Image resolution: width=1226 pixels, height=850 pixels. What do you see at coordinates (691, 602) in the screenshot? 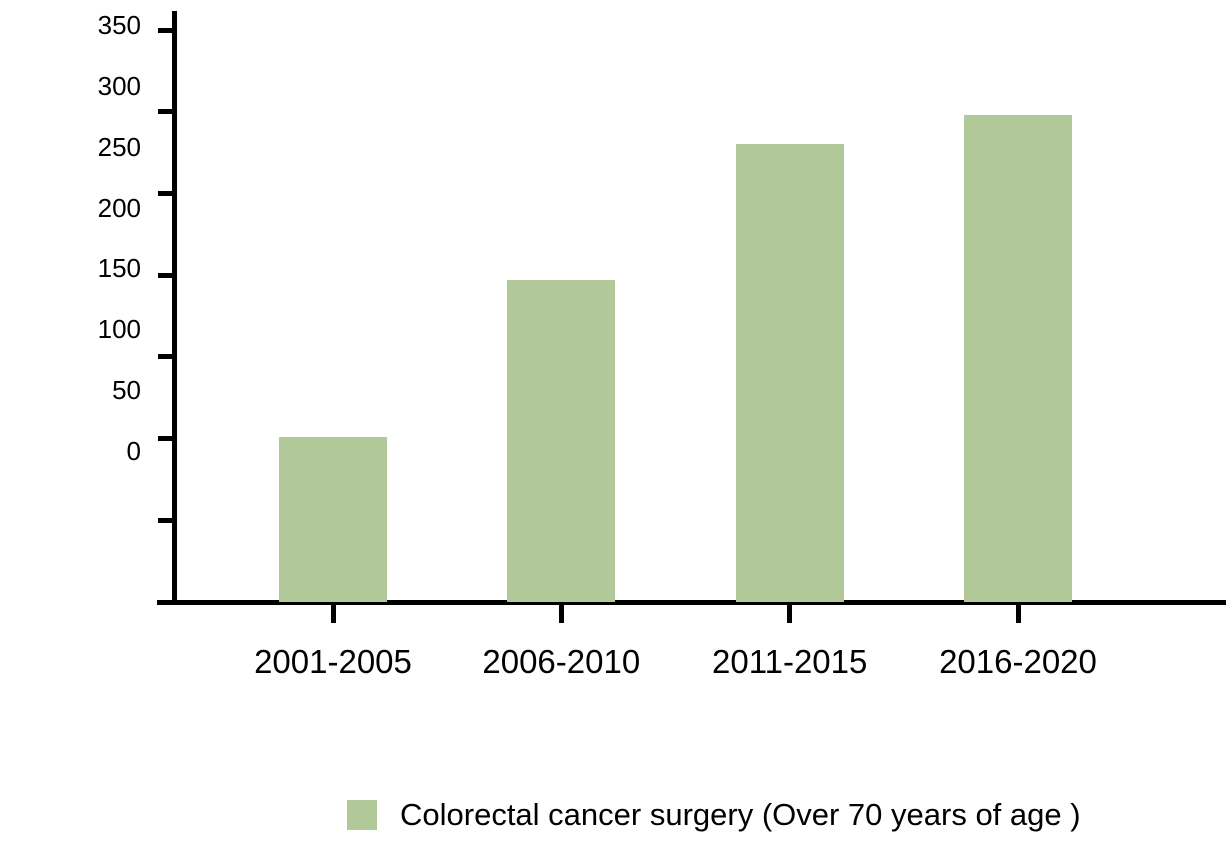
I see `x-axis-line` at bounding box center [691, 602].